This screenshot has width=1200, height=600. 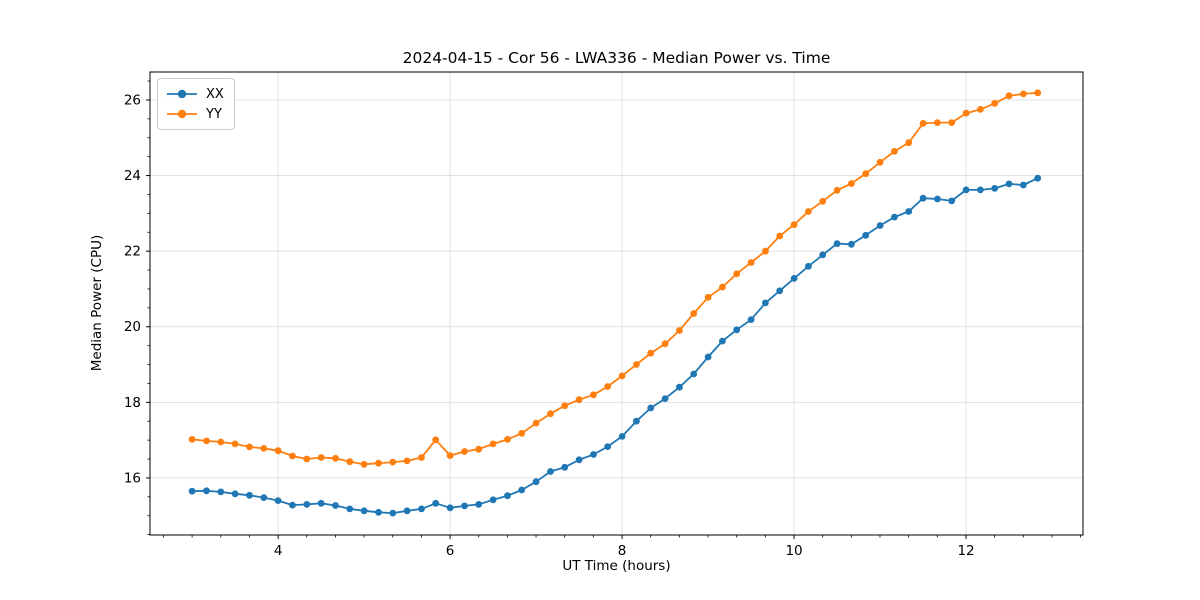 What do you see at coordinates (132, 478) in the screenshot?
I see `y-tick-label: 16` at bounding box center [132, 478].